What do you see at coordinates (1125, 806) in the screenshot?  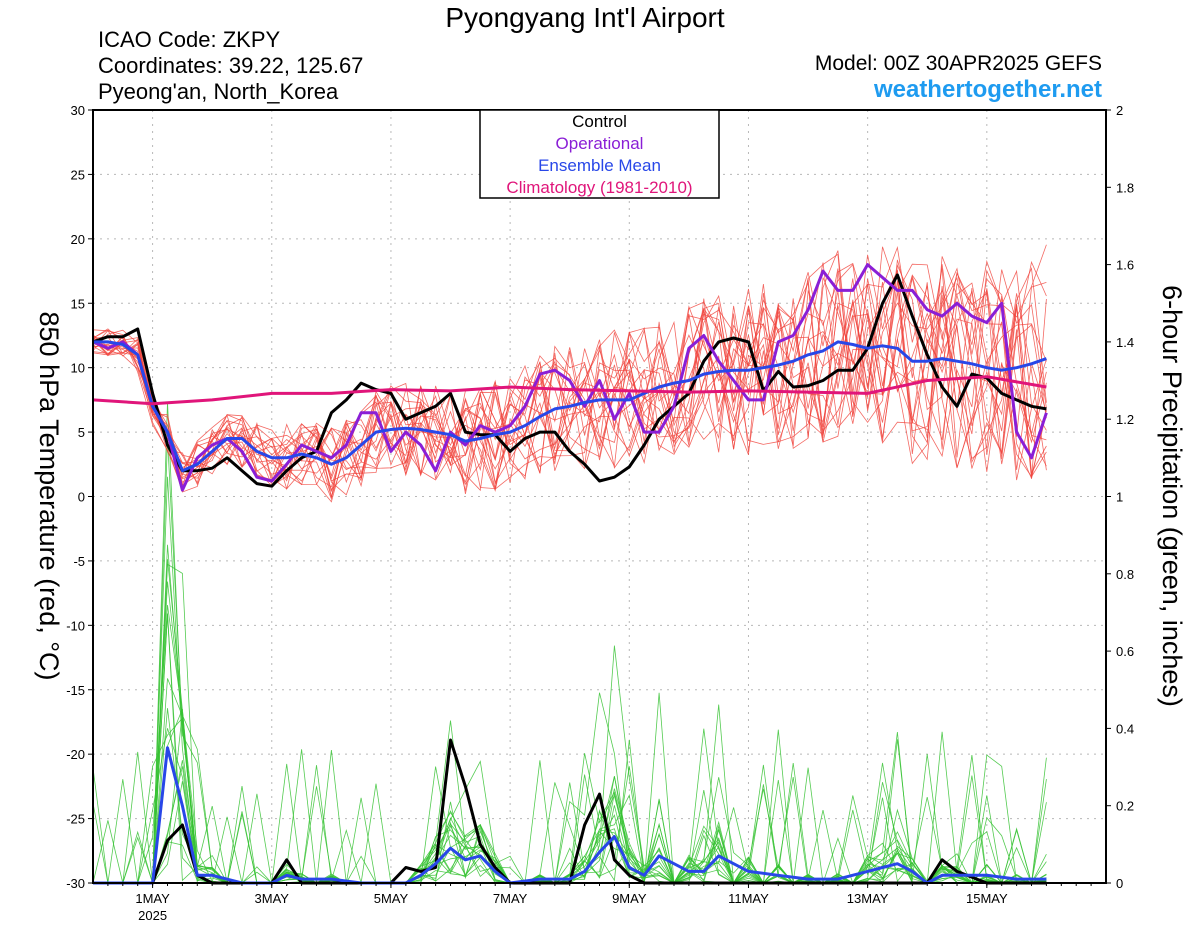 I see `right-tick-label: 0.2` at bounding box center [1125, 806].